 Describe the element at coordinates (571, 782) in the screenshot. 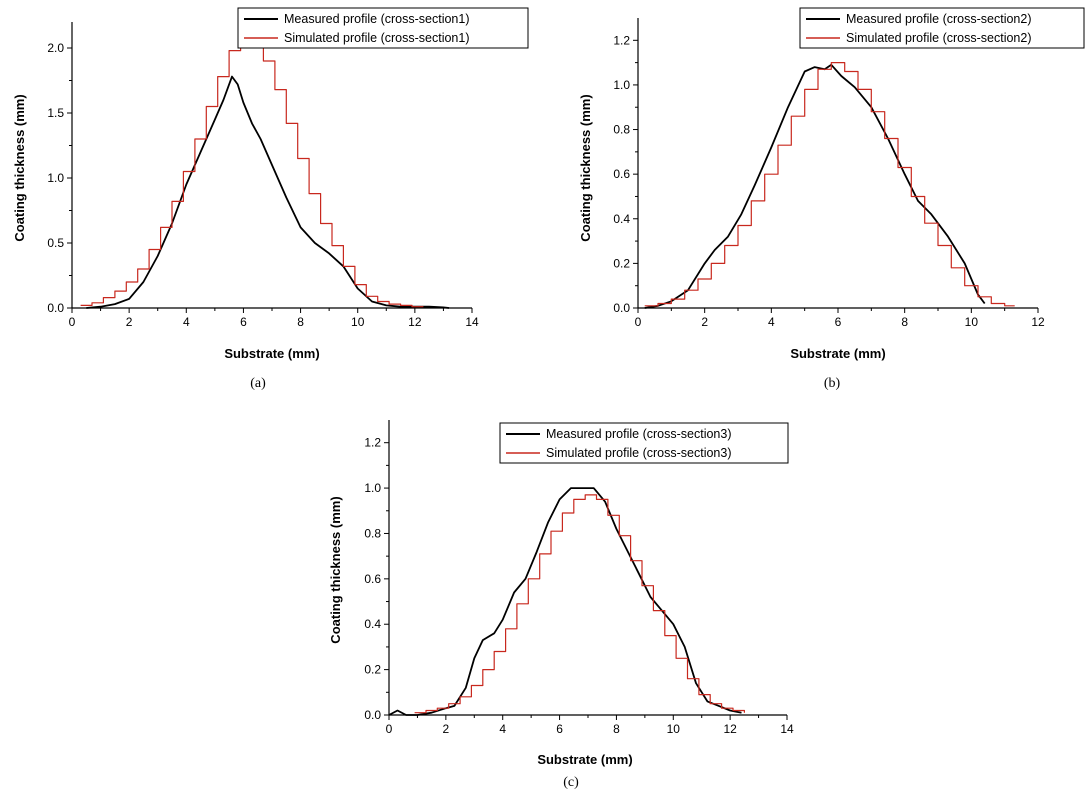

I see `panel-caption: (c)` at that location.